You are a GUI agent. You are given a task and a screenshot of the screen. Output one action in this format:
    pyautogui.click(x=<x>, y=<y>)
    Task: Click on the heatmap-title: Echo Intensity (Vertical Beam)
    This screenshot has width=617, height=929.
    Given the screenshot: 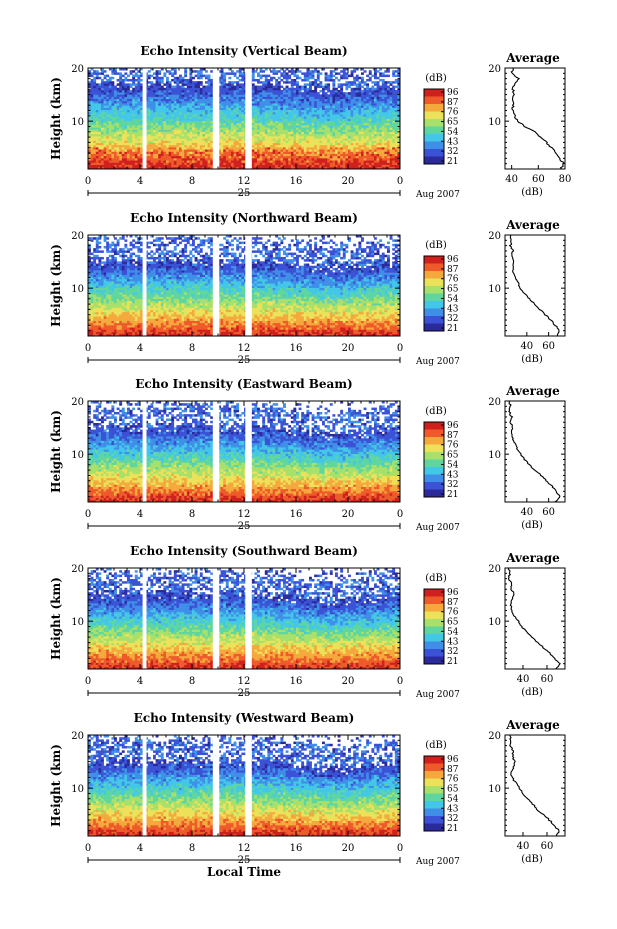 What is the action you would take?
    pyautogui.click(x=243, y=51)
    